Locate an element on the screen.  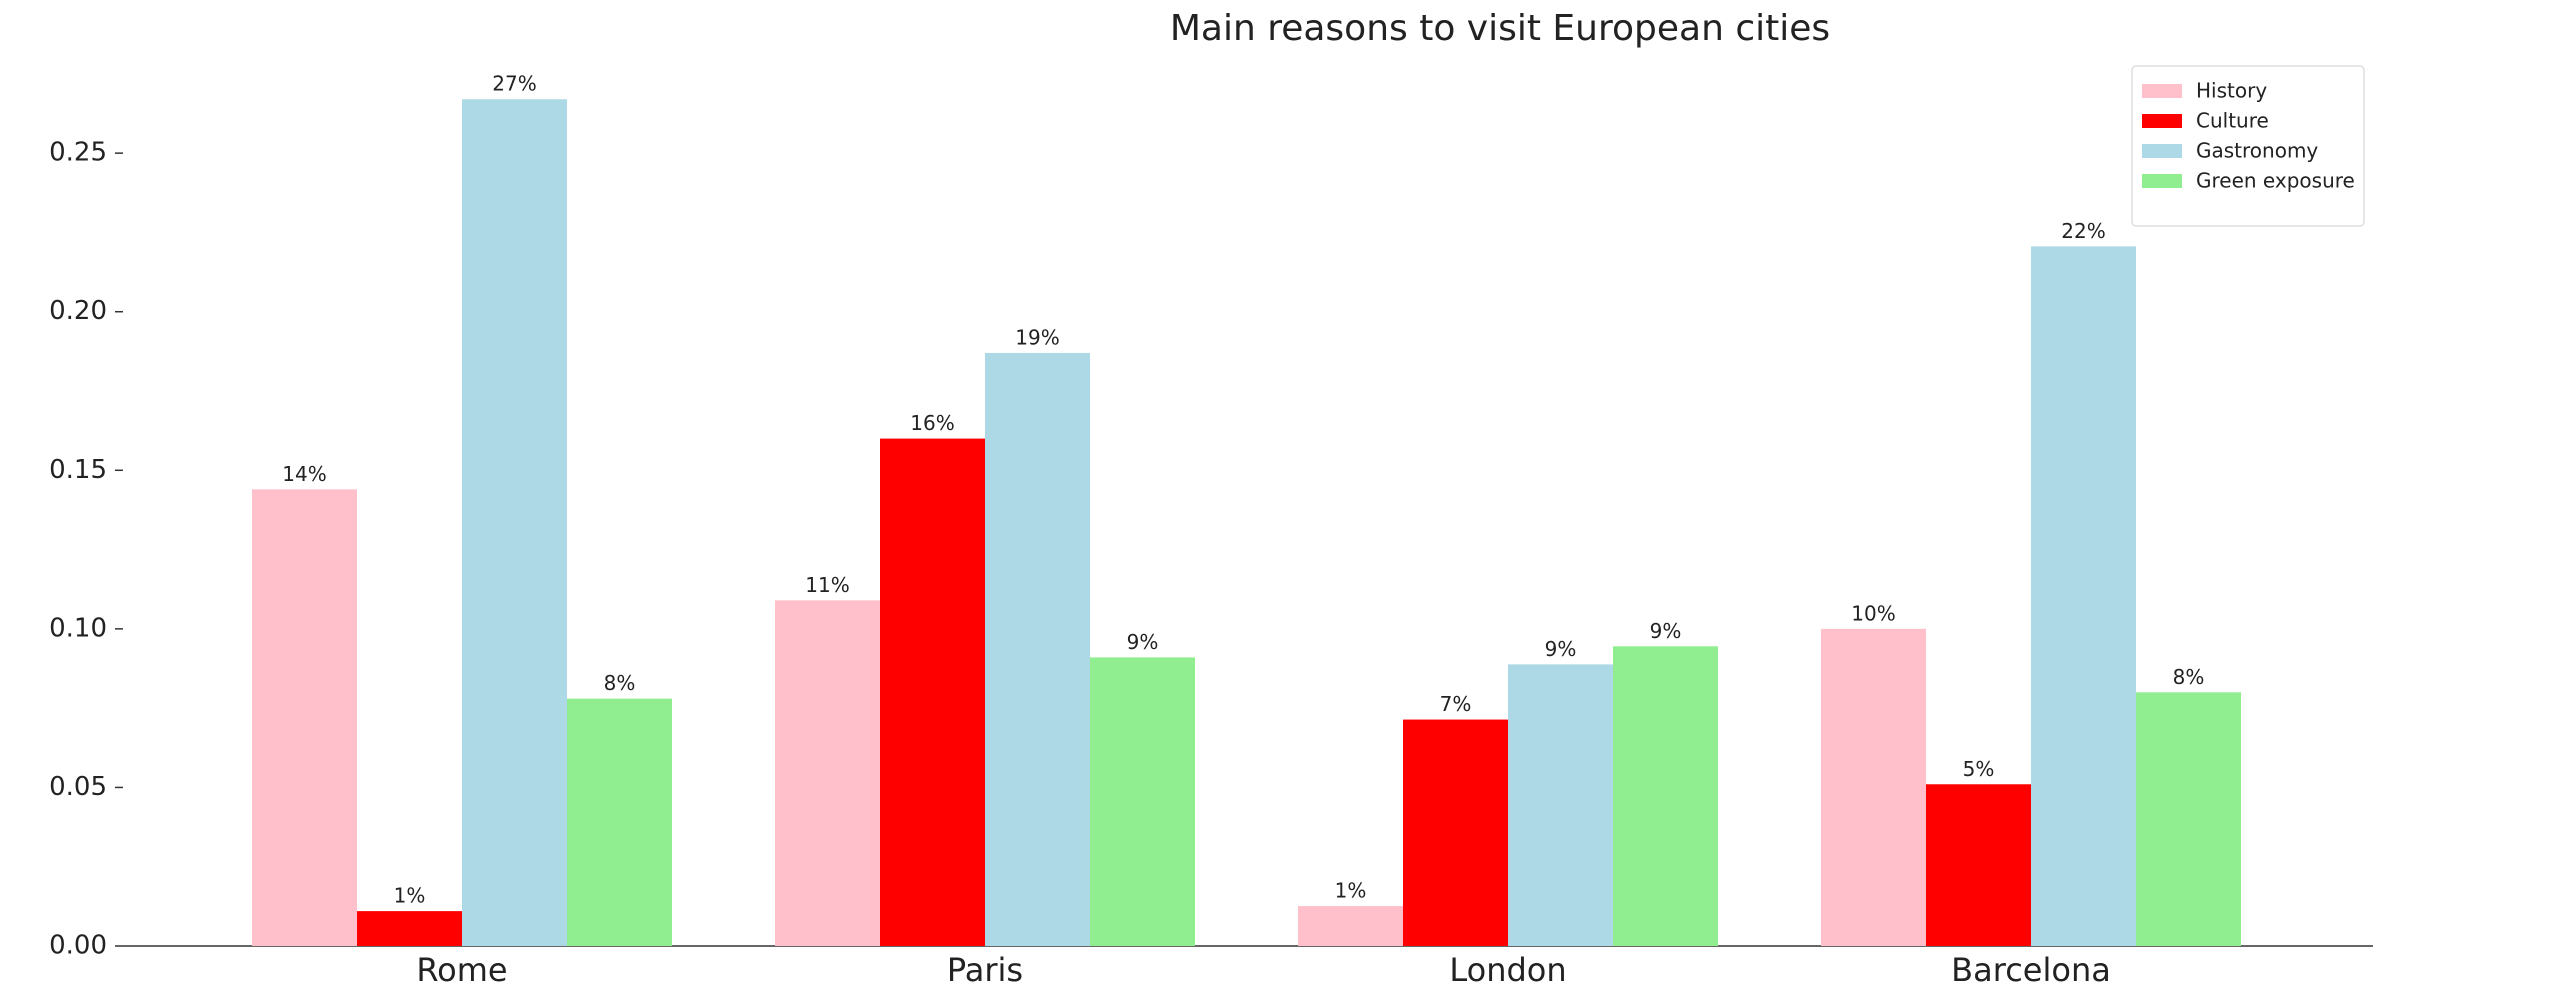
y-tick-label: 0.20 is located at coordinates (78, 311).